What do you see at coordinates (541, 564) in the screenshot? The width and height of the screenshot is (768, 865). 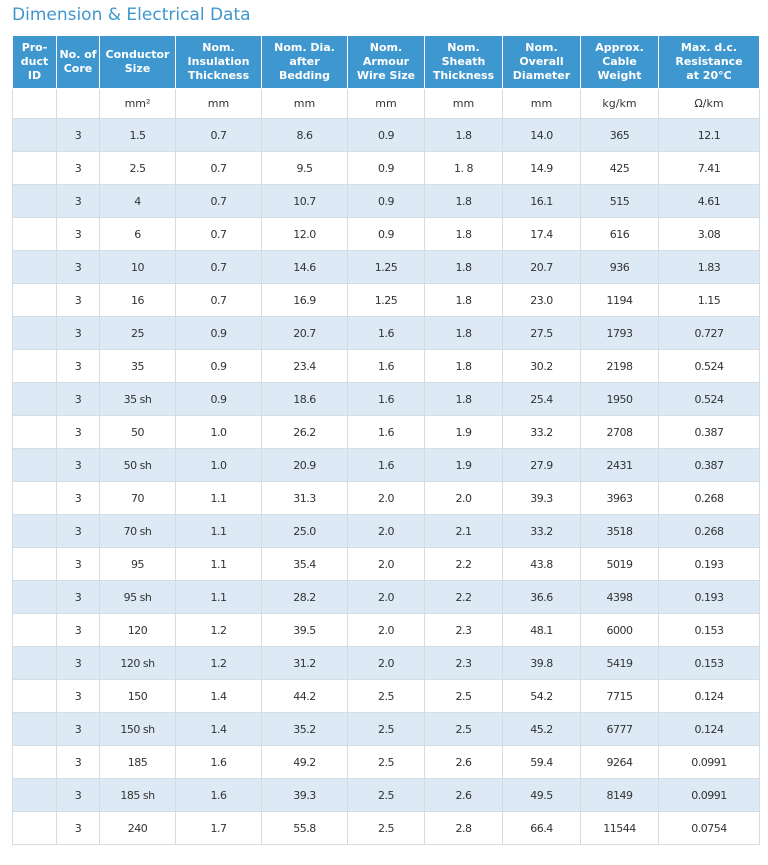 I see `cell-overall-dia: 43.8` at bounding box center [541, 564].